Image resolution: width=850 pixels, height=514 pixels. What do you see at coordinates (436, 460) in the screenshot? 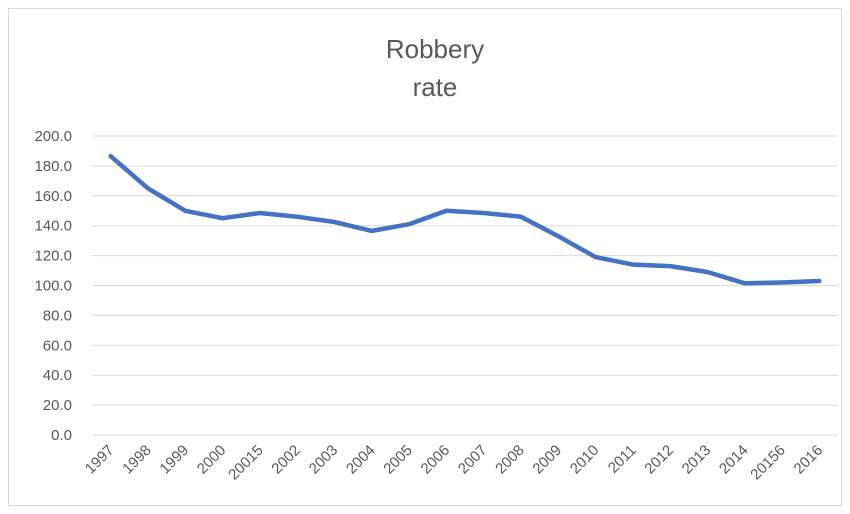
I see `x-tick-label: 2006` at bounding box center [436, 460].